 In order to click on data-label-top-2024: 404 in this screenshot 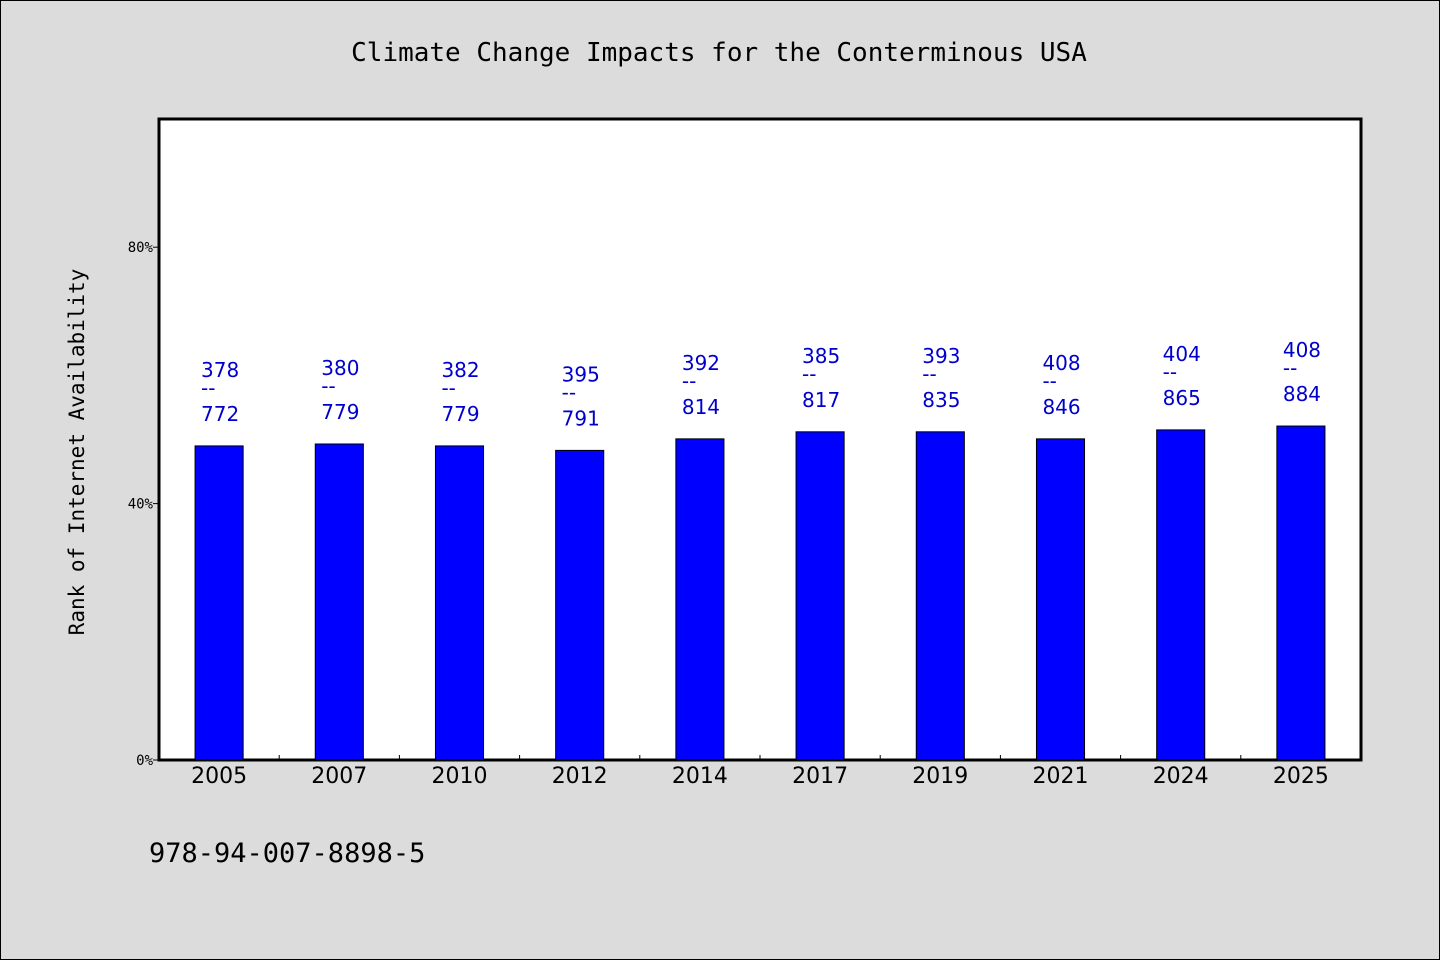, I will do `click(1182, 354)`.